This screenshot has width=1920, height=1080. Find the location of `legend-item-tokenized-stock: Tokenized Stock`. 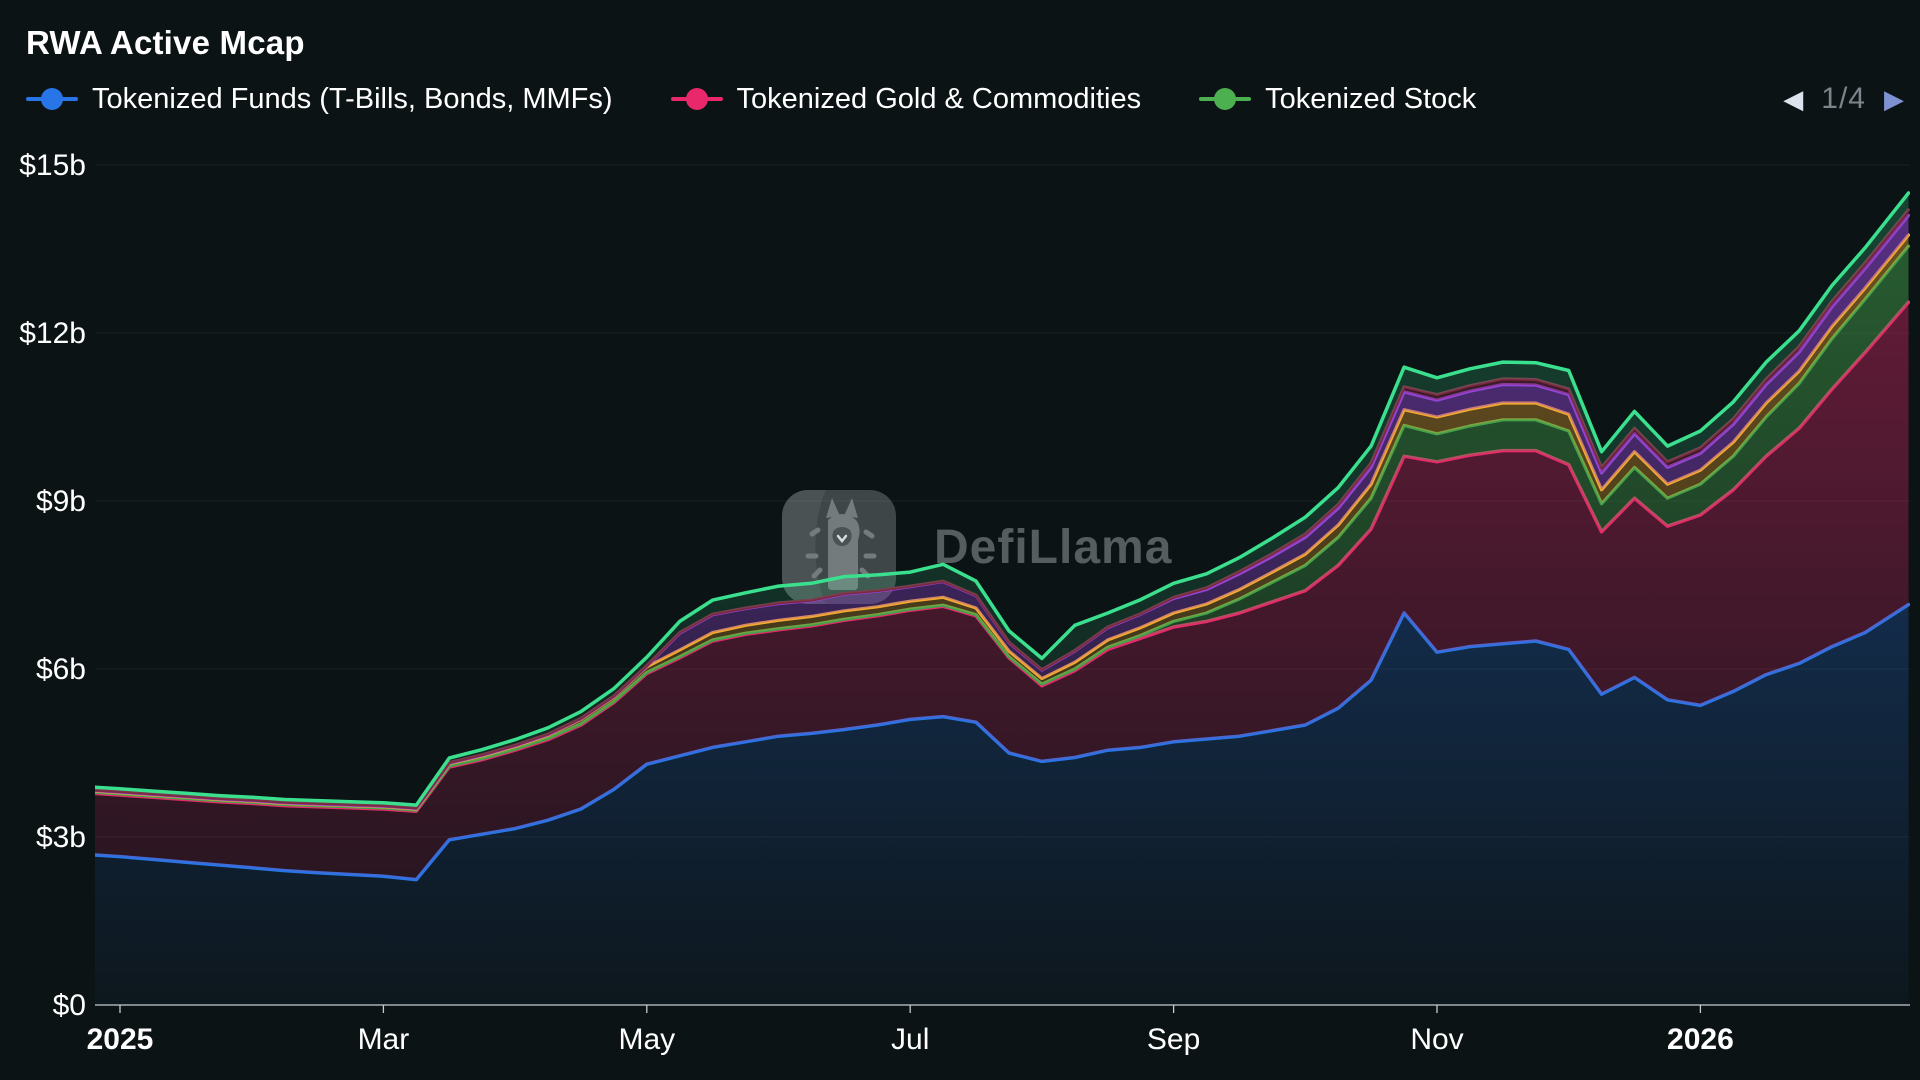

legend-item-tokenized-stock: Tokenized Stock is located at coordinates (1337, 99).